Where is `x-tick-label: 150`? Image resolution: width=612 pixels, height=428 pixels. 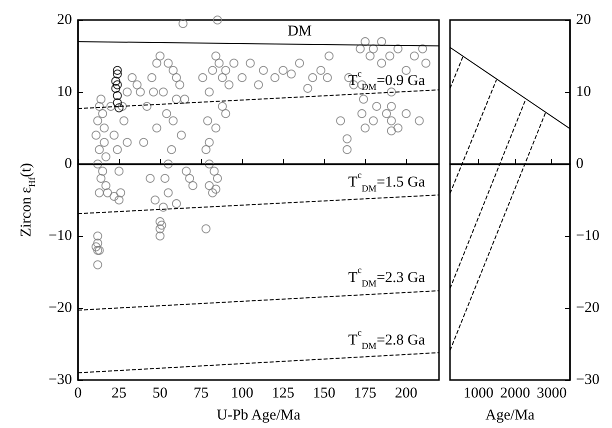 x-tick-label: 150 is located at coordinates (324, 394).